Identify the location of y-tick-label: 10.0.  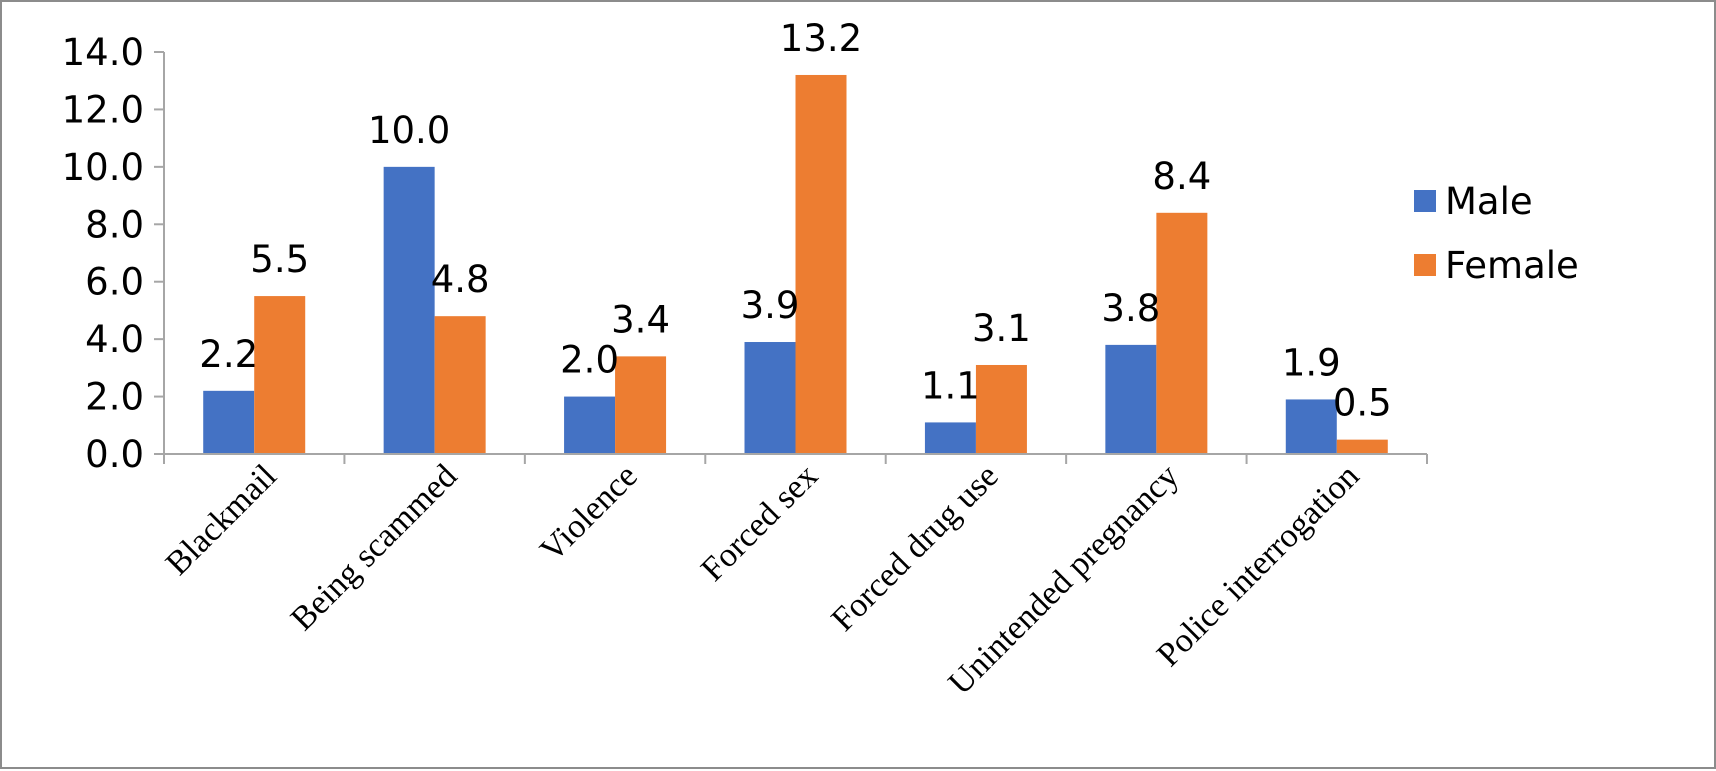
(103, 167).